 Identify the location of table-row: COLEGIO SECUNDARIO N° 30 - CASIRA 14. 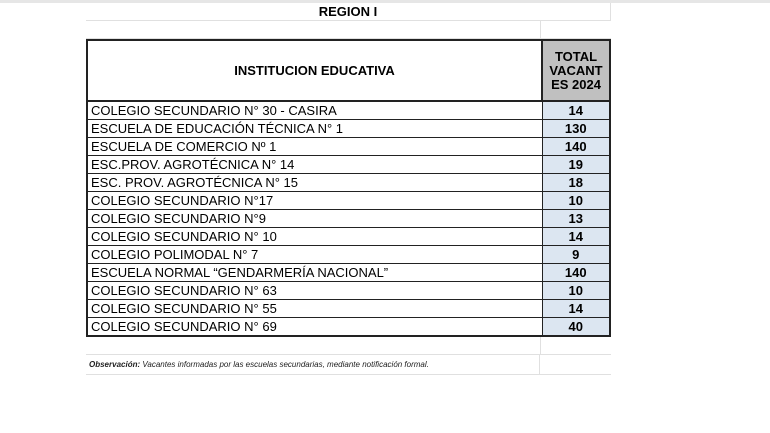
(348, 110).